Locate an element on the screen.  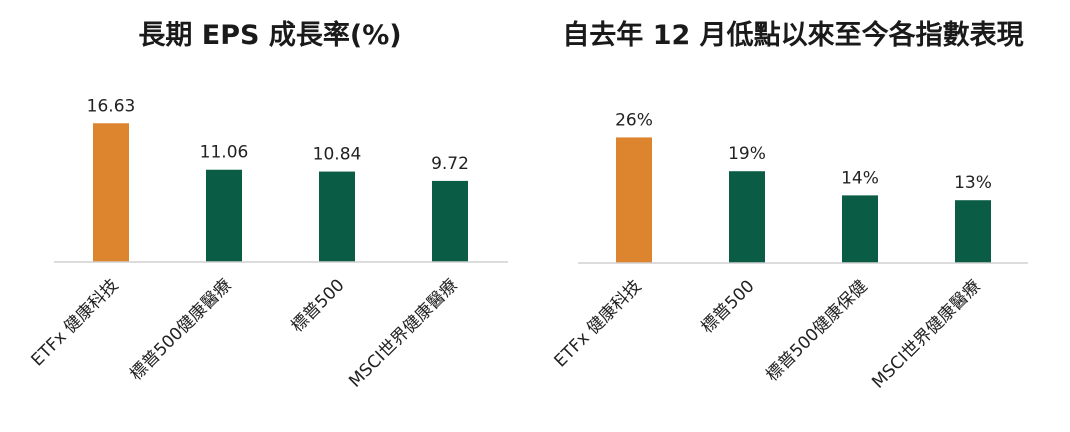
data-label: 10.84 is located at coordinates (337, 155).